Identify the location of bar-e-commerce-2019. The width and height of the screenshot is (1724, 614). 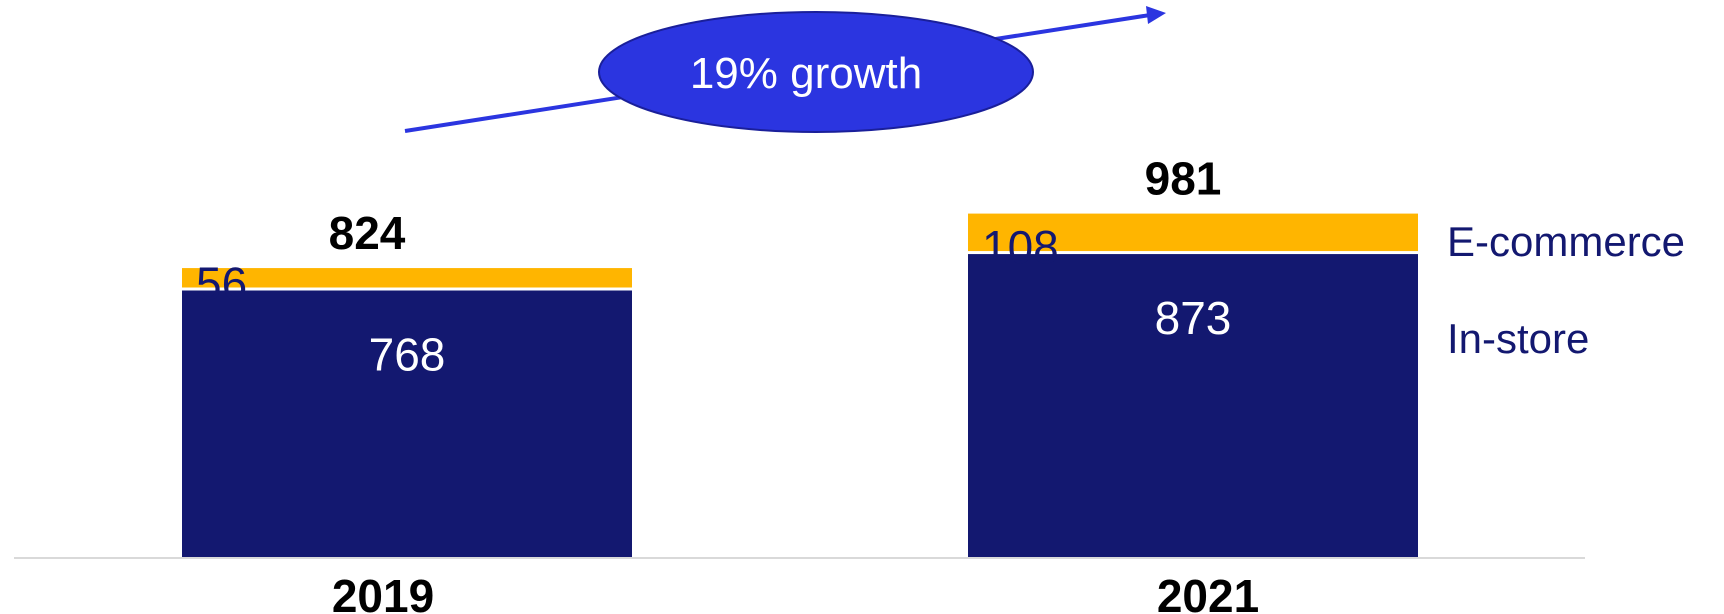
(407, 278).